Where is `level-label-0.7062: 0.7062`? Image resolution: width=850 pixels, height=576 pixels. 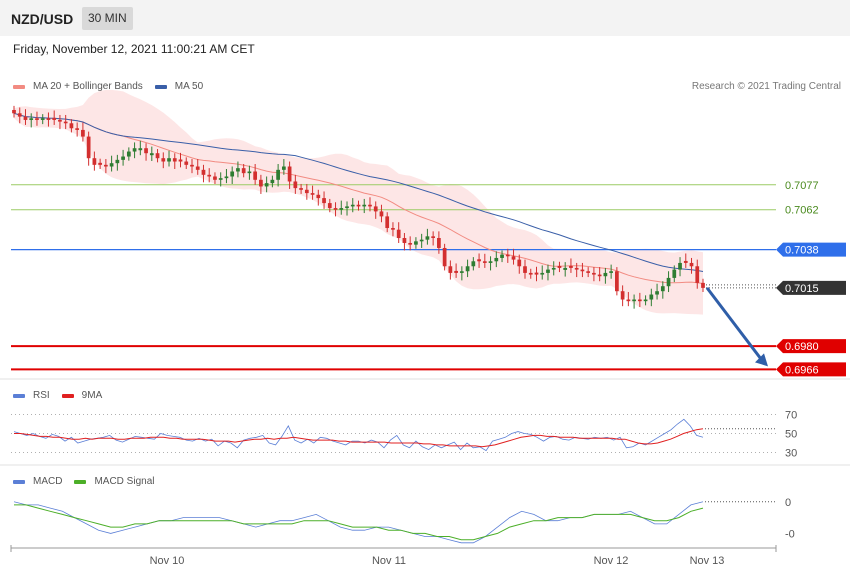
level-label-0.7062: 0.7062 is located at coordinates (802, 211).